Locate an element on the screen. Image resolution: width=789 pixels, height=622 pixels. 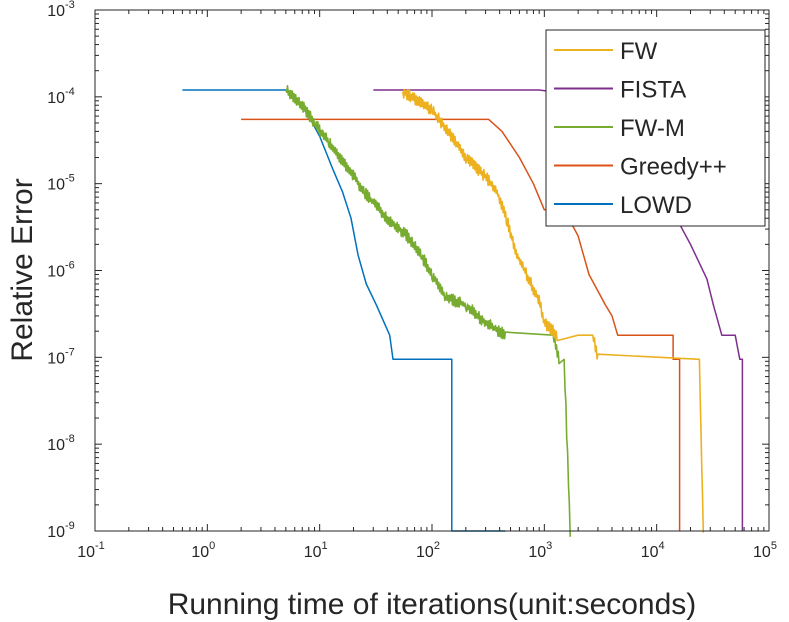
legend-label-fw: FW is located at coordinates (639, 51).